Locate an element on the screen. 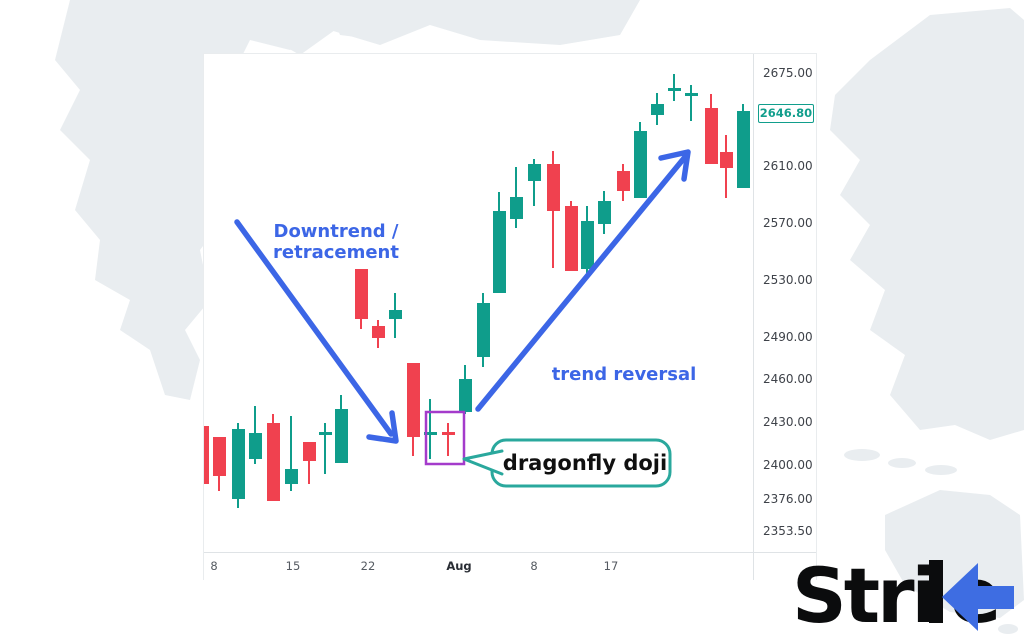 The image size is (1024, 640). time-axis-label: 17 is located at coordinates (611, 566).